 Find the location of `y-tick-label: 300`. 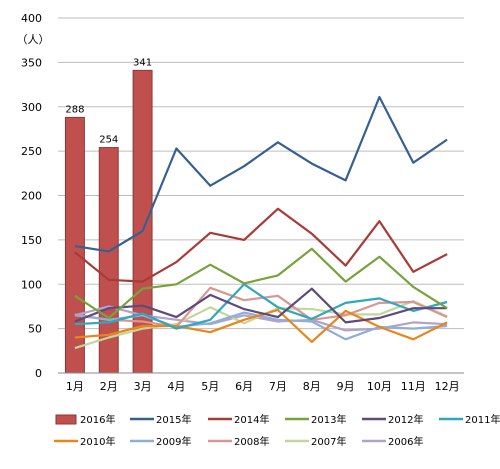

y-tick-label: 300 is located at coordinates (31, 107).